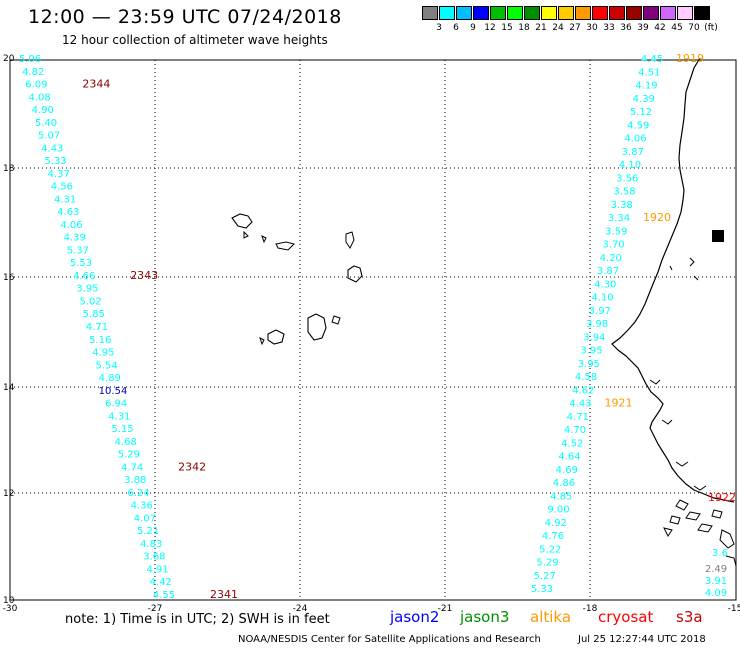 The image size is (740, 650). Describe the element at coordinates (119, 416) in the screenshot. I see `swh-value-label: 4.31` at that location.